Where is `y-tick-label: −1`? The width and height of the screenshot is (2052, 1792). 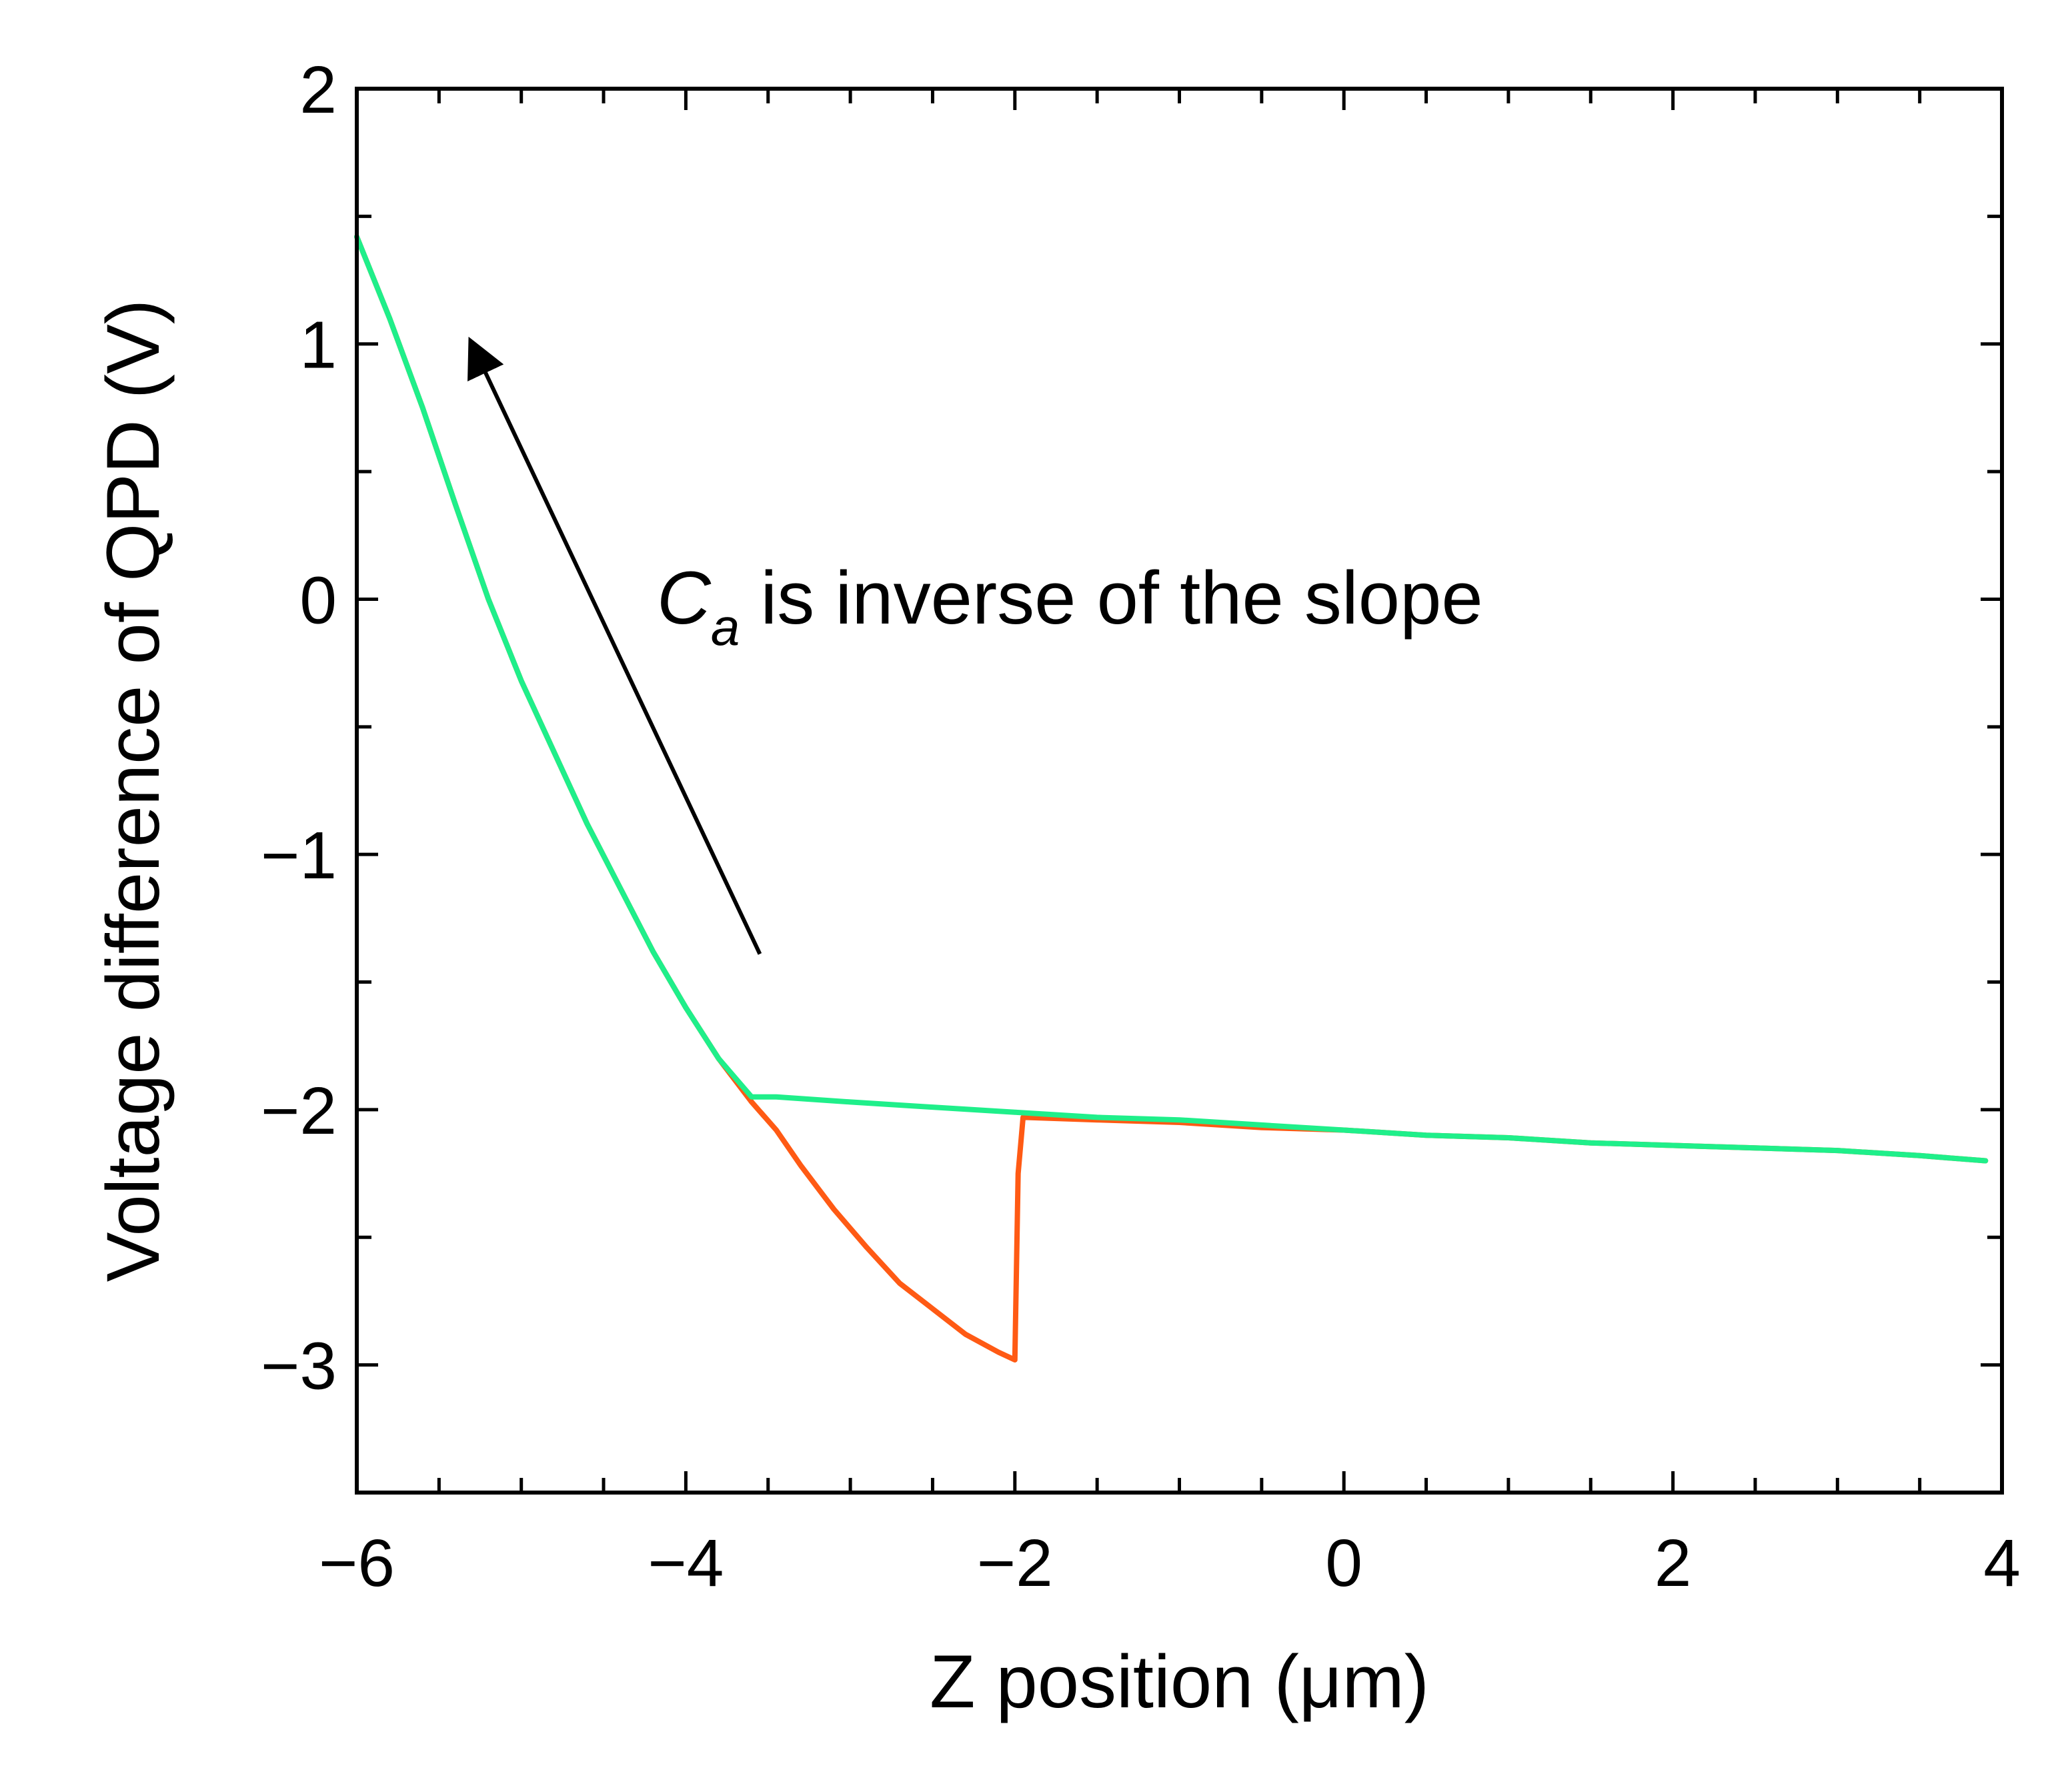 y-tick-label: −1 is located at coordinates (299, 855).